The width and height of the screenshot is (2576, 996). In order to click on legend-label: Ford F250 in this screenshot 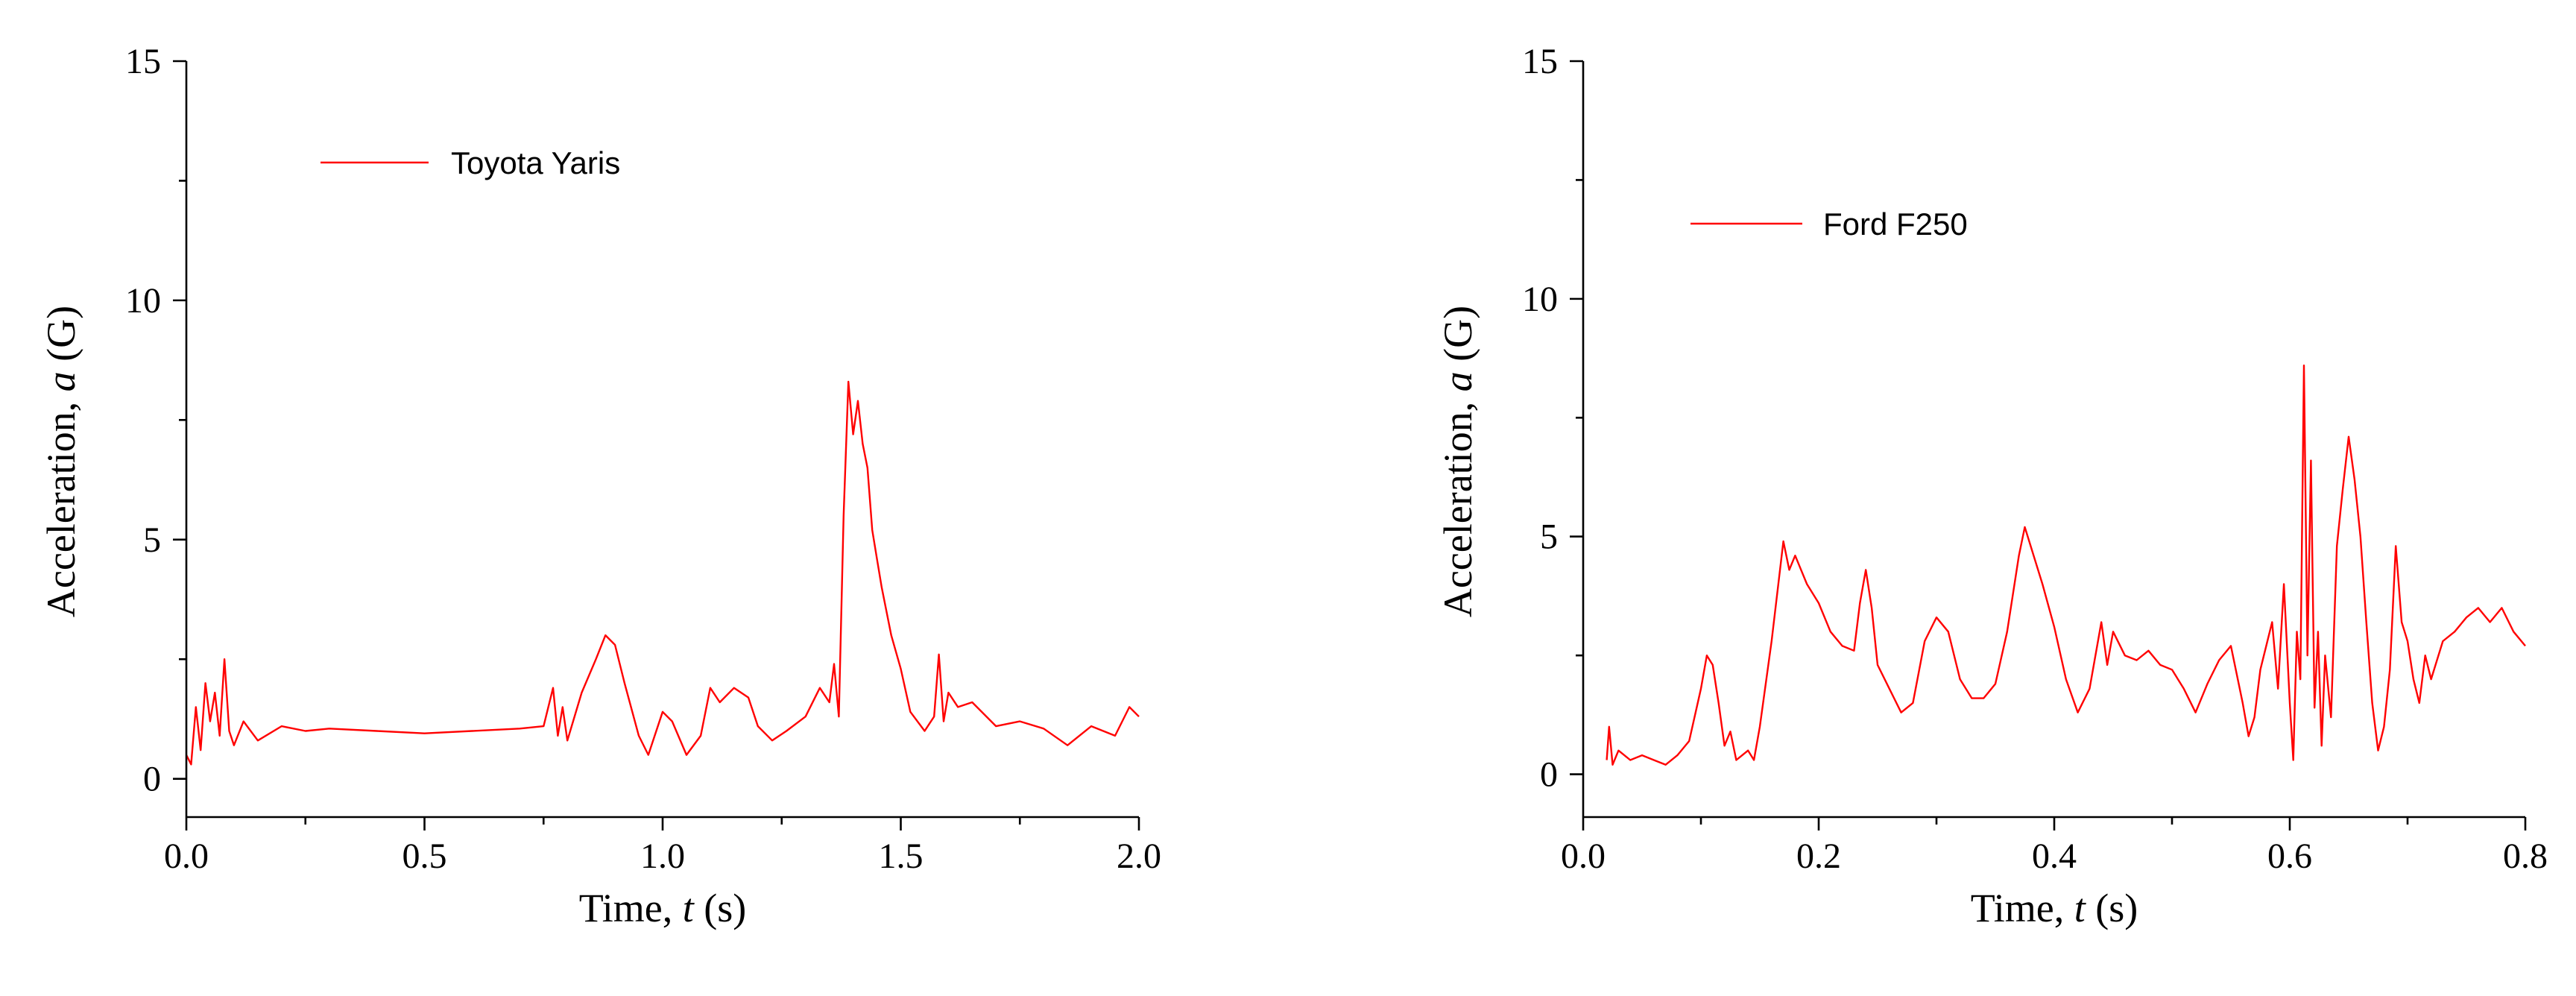, I will do `click(1895, 225)`.